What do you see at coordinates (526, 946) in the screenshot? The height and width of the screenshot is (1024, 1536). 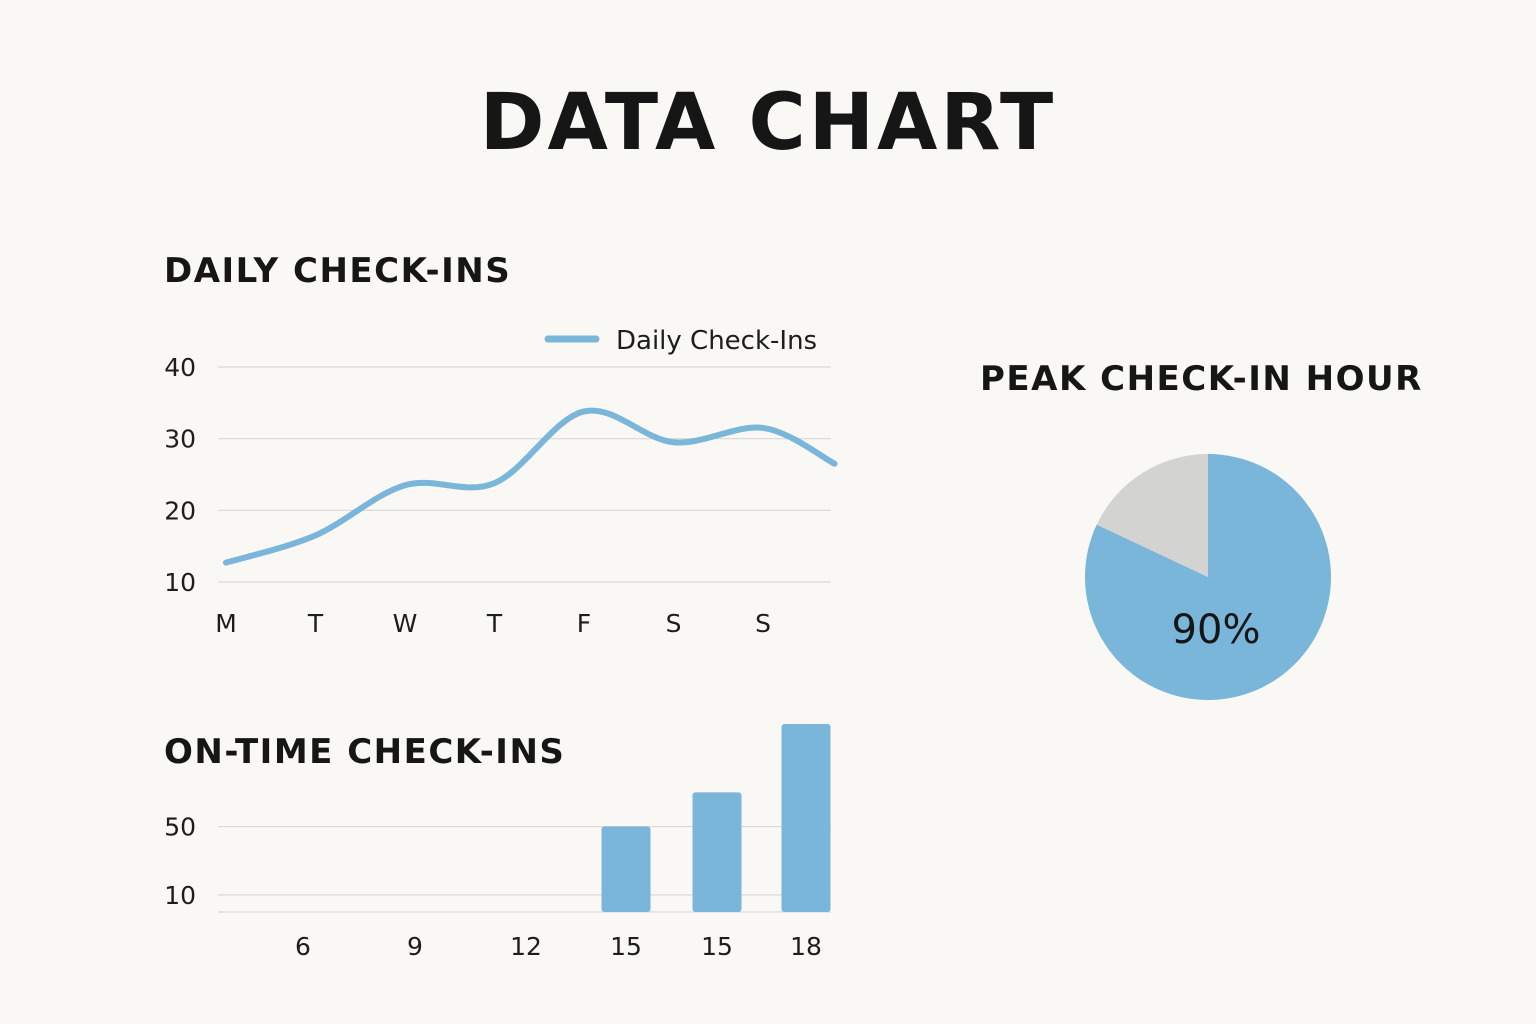 I see `x-tick-label: 12` at bounding box center [526, 946].